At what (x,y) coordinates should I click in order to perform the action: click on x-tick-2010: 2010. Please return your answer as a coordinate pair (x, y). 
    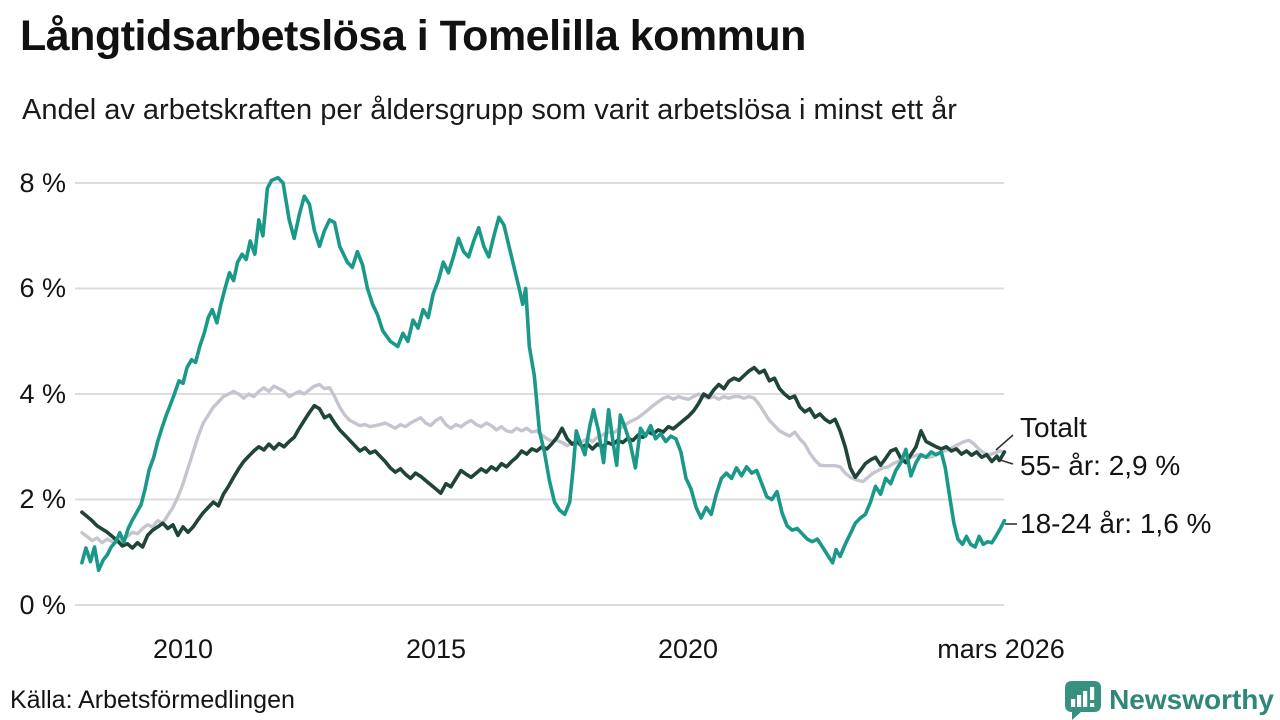
    Looking at the image, I should click on (183, 649).